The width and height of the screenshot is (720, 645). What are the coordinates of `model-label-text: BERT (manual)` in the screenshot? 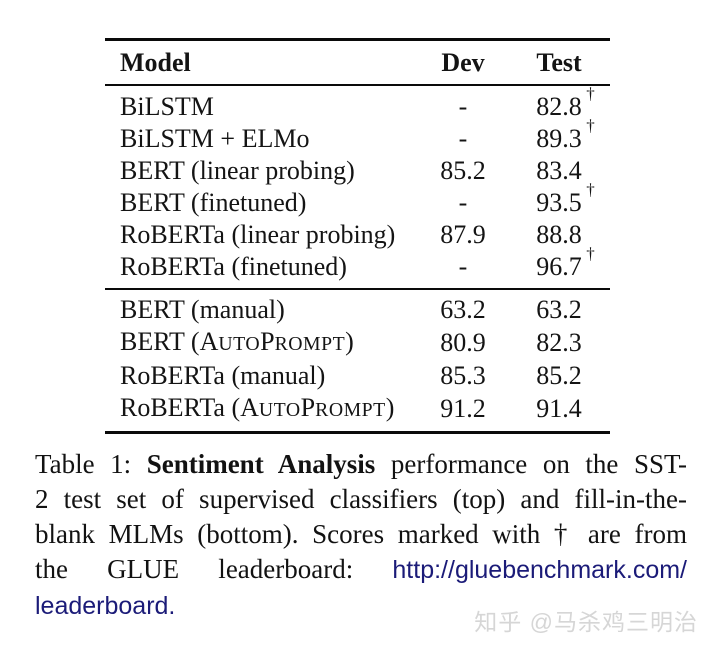 It's located at (202, 309).